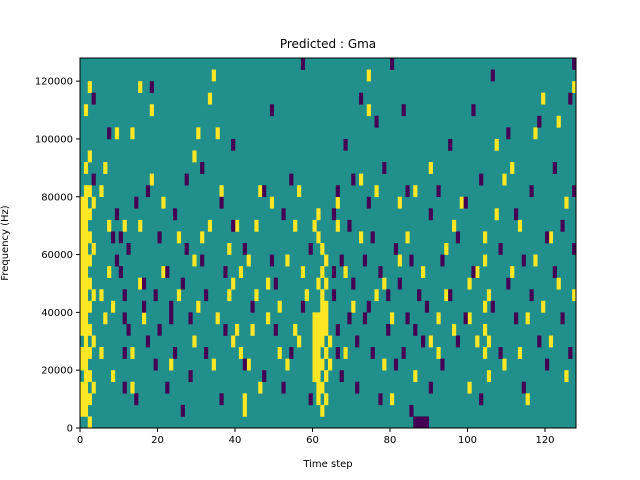 The height and width of the screenshot is (480, 640). I want to click on x-tick-label: 40, so click(235, 440).